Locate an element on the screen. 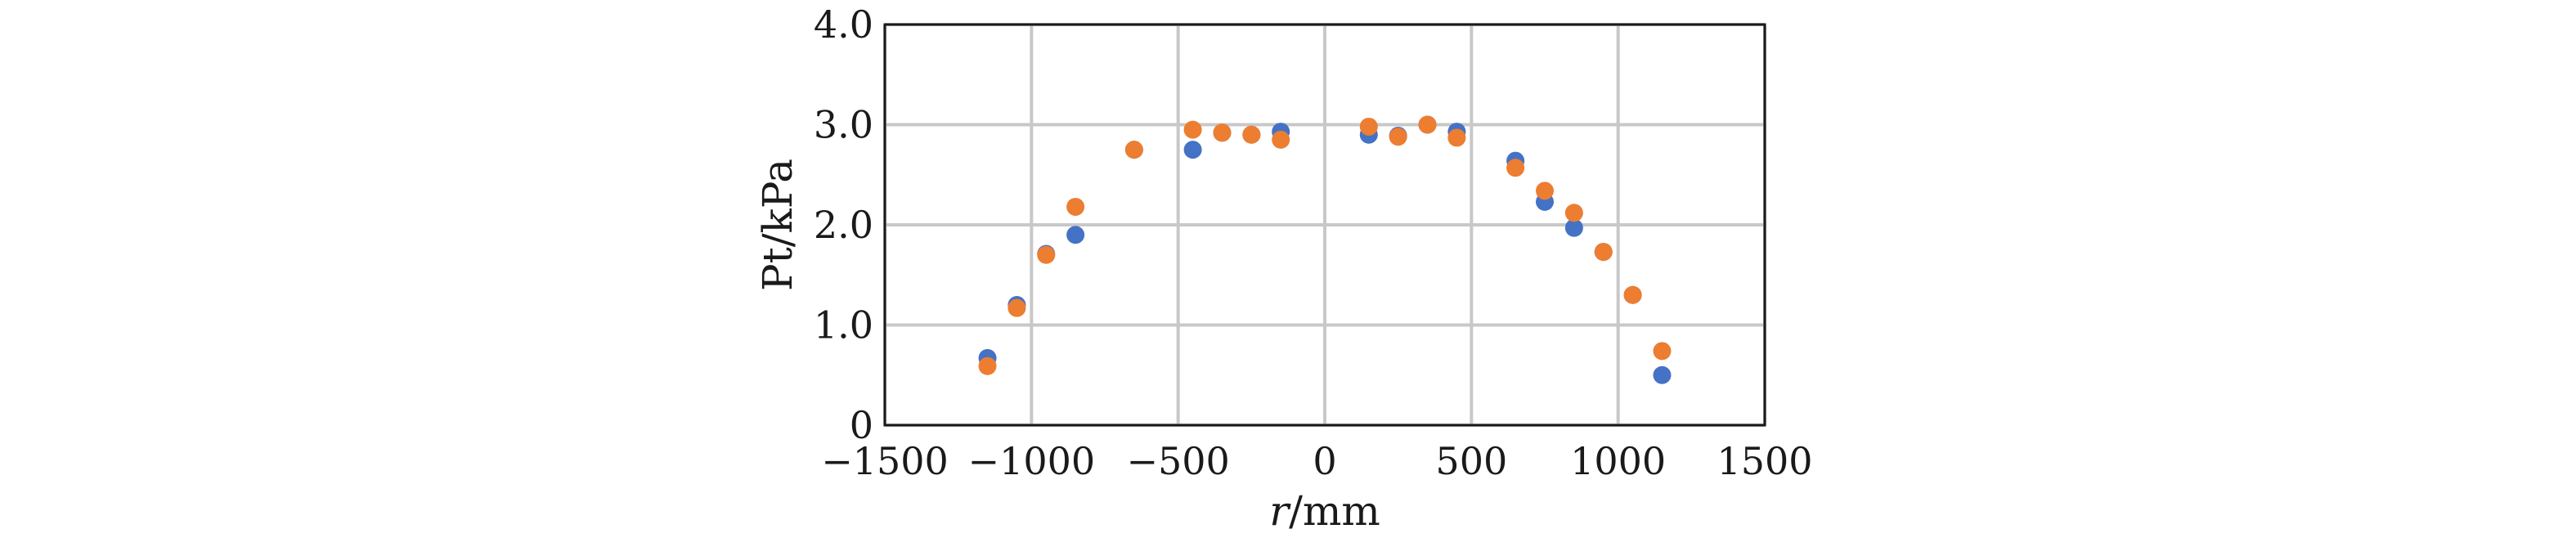 The width and height of the screenshot is (2576, 538). x-axis-ticks: −1500 −1000 −500 0 500 1000 1500 is located at coordinates (1316, 461).